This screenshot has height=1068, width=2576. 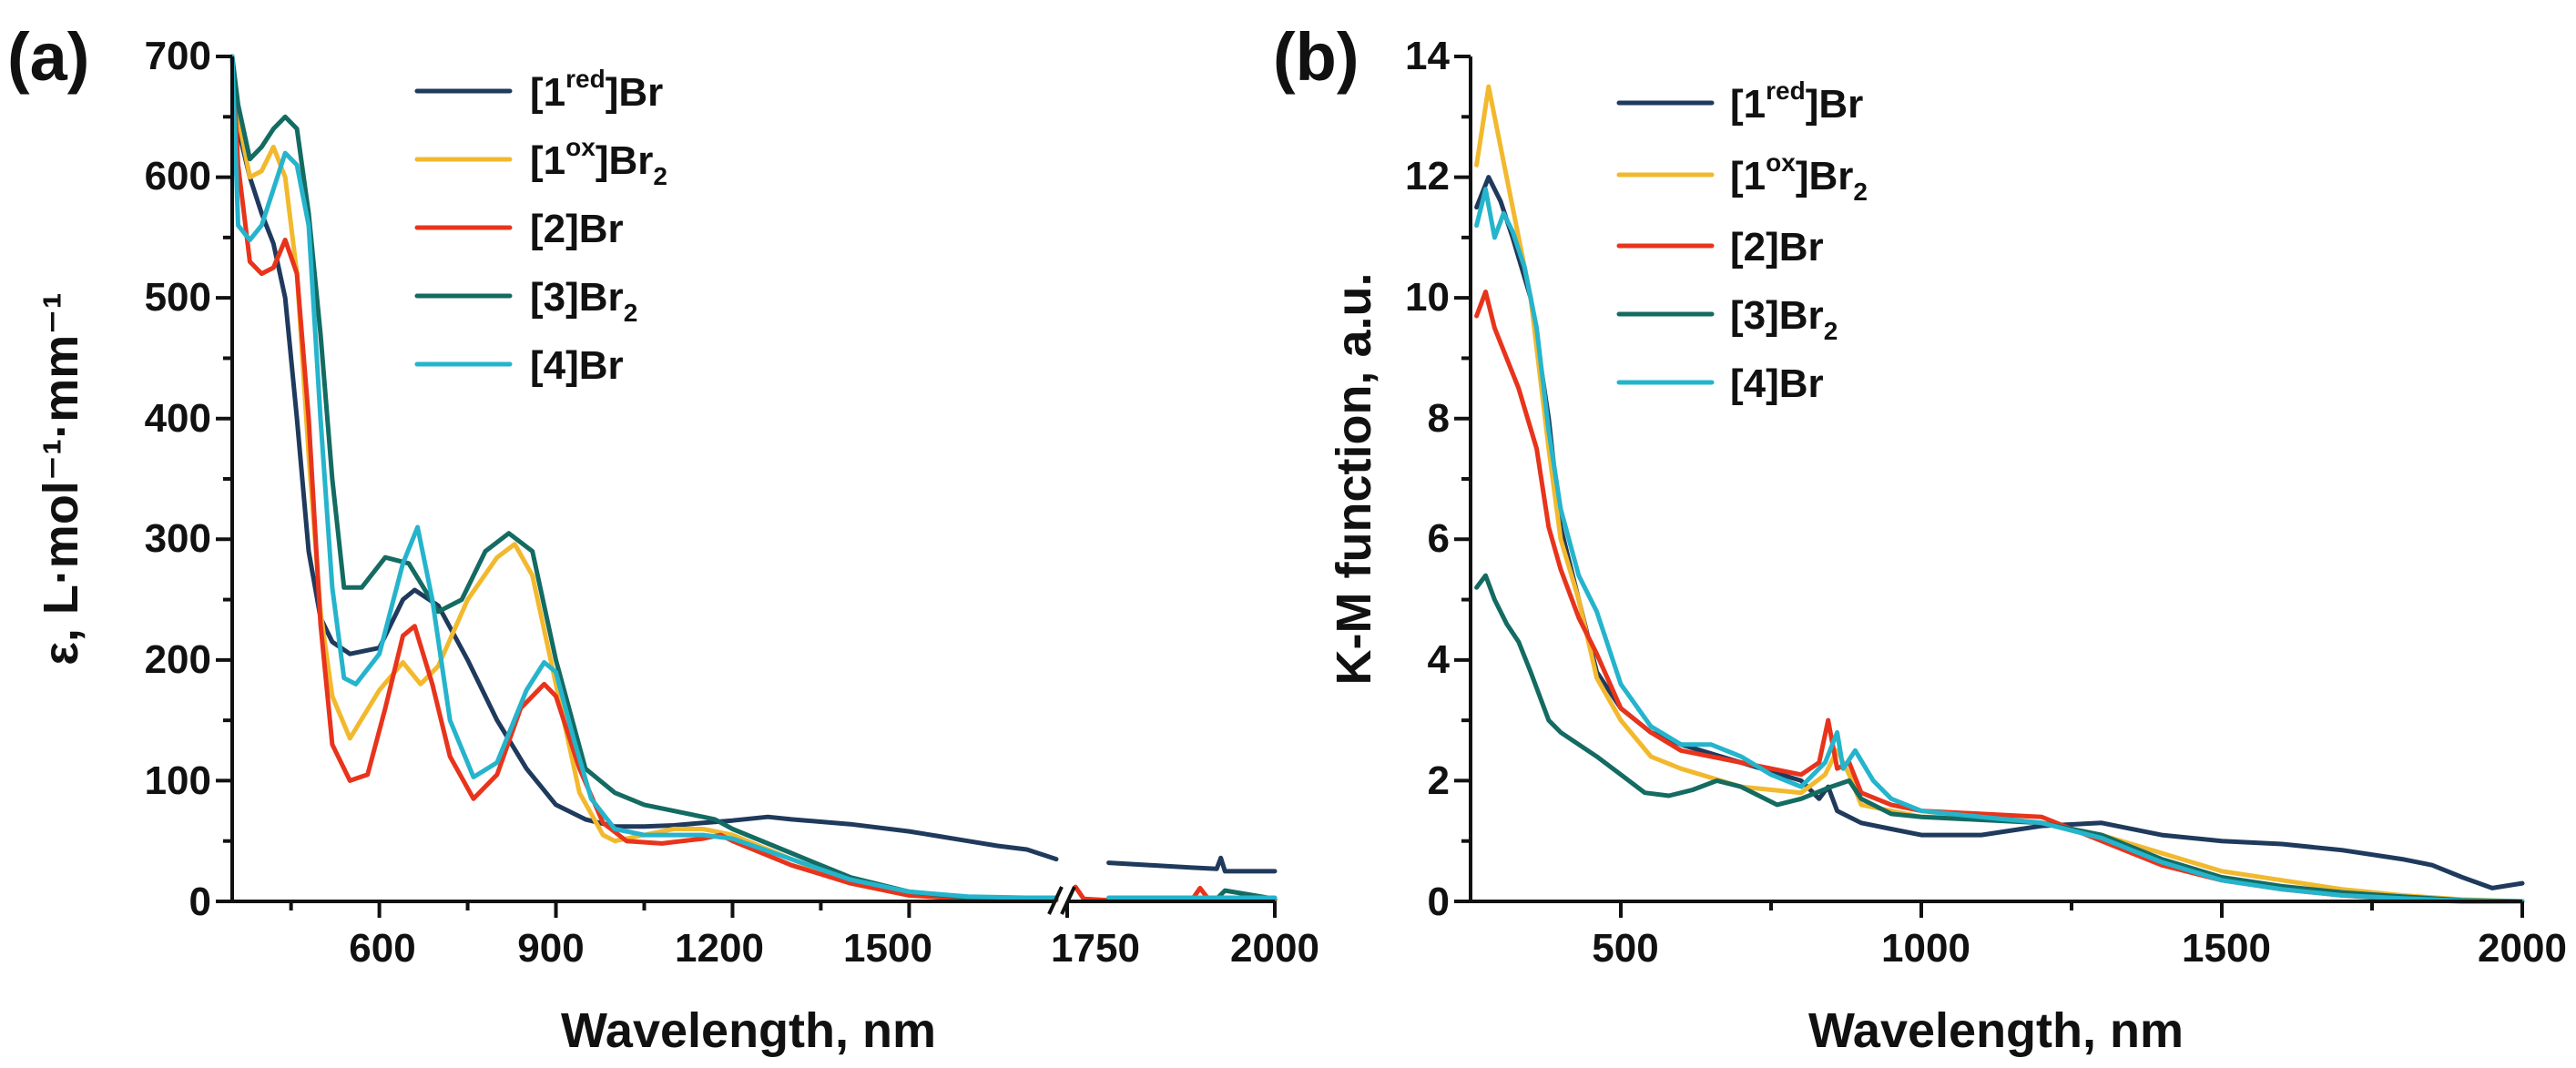 What do you see at coordinates (1192, 864) in the screenshot?
I see `series-line-1red` at bounding box center [1192, 864].